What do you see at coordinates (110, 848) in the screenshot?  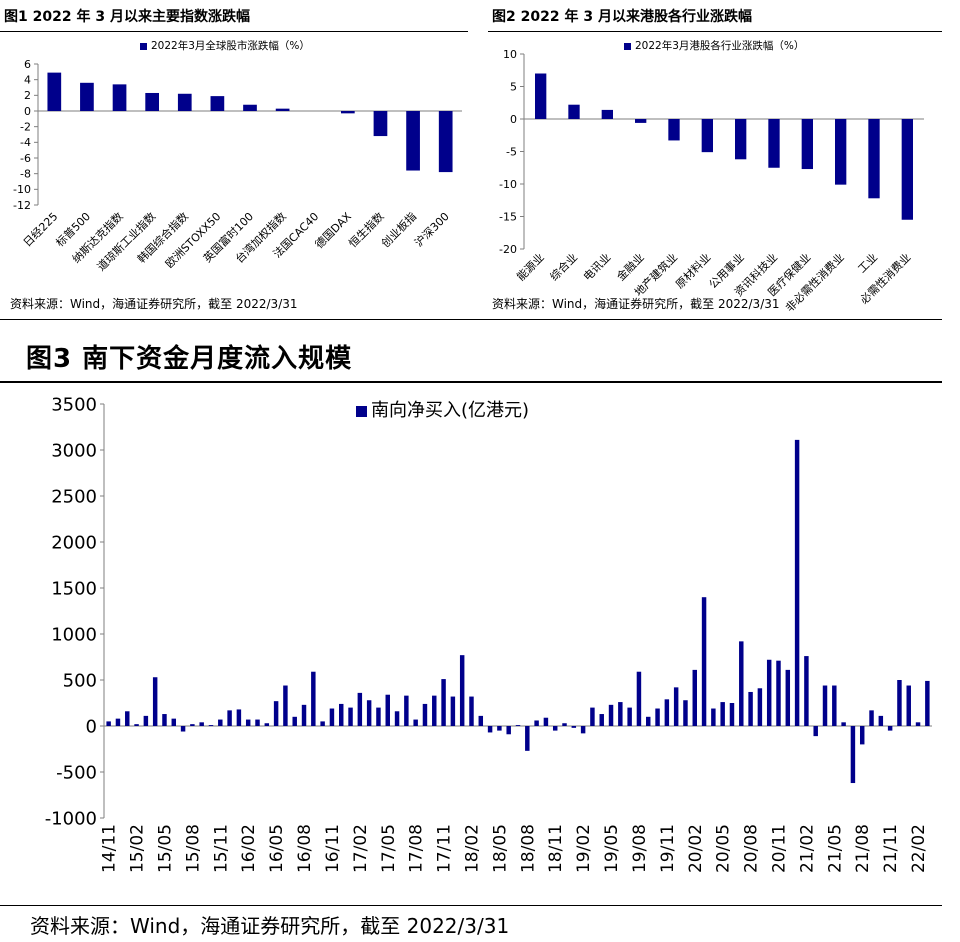 I see `chart3-x-tick-label: 14/11` at bounding box center [110, 848].